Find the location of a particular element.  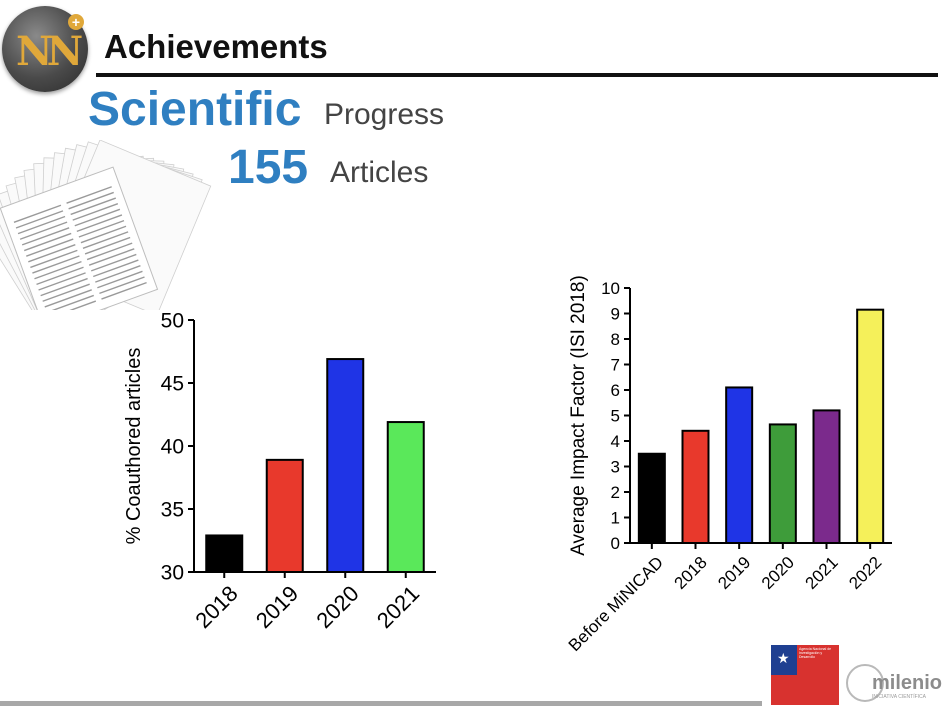

y-tick-label: 2 is located at coordinates (615, 492).